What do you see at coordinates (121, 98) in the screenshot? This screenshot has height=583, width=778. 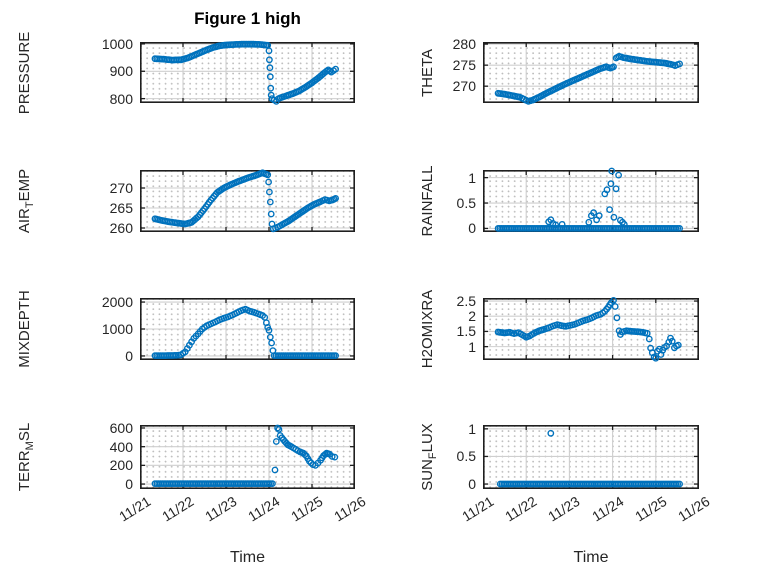 I see `ytick-label-pressure: 800` at bounding box center [121, 98].